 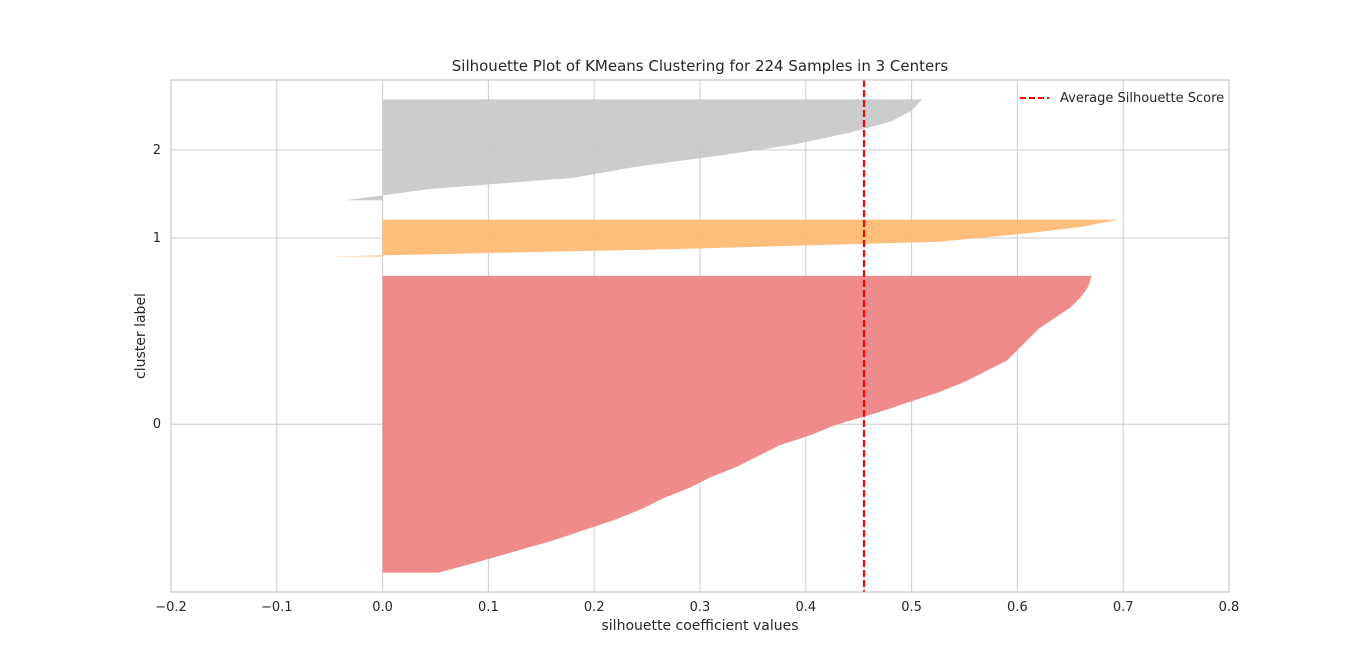 What do you see at coordinates (594, 607) in the screenshot?
I see `x-tick-label: 0.2` at bounding box center [594, 607].